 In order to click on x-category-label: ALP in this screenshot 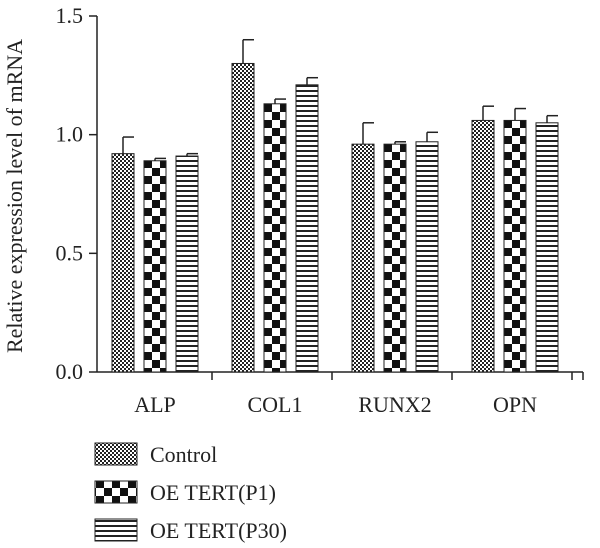, I will do `click(155, 404)`.